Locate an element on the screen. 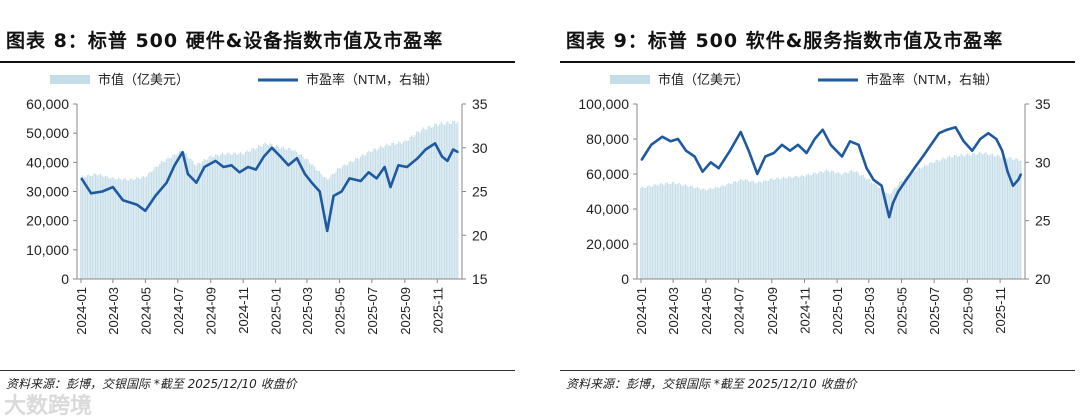 The height and width of the screenshot is (420, 1080). x-axis-tick-label: 2024-01 is located at coordinates (641, 311).